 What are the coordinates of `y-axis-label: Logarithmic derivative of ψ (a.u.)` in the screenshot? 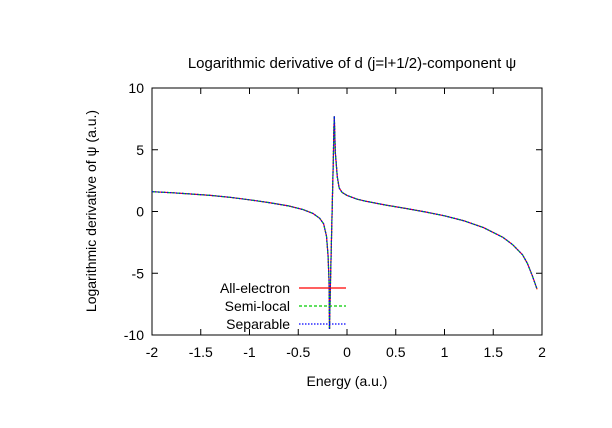 It's located at (91, 211).